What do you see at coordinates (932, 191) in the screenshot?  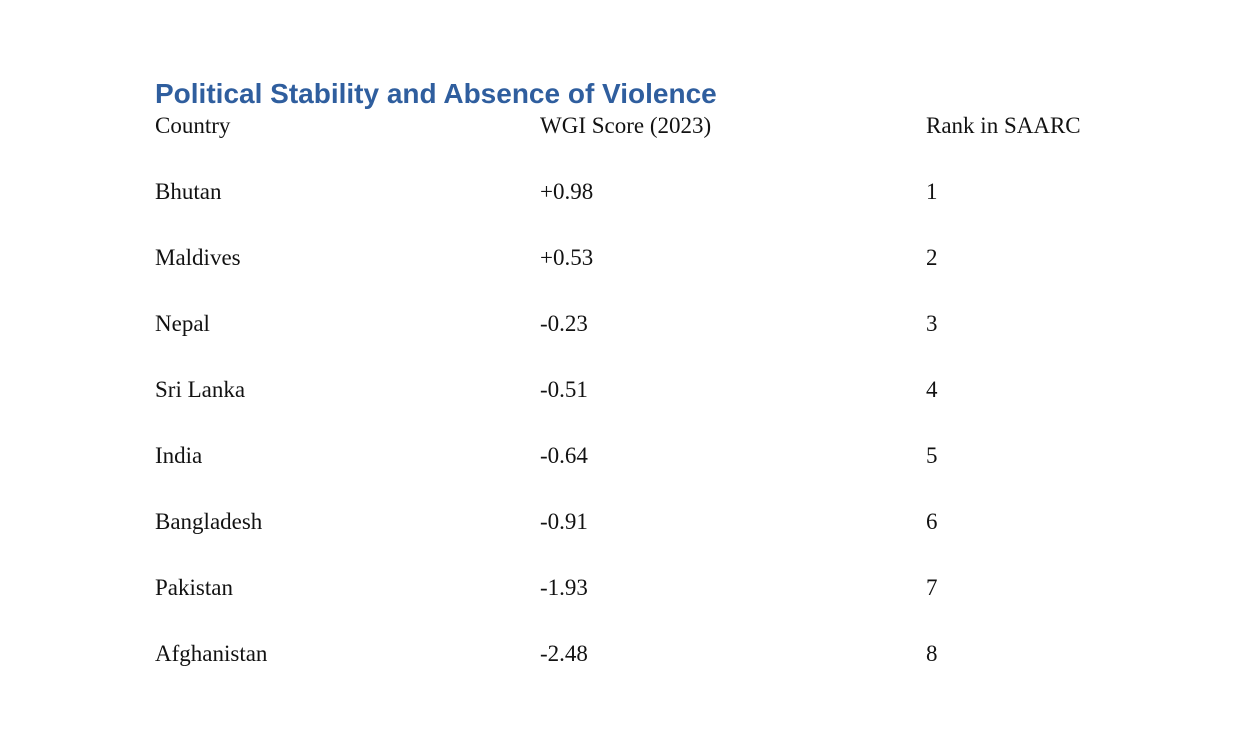 I see `rank-cell: 1` at bounding box center [932, 191].